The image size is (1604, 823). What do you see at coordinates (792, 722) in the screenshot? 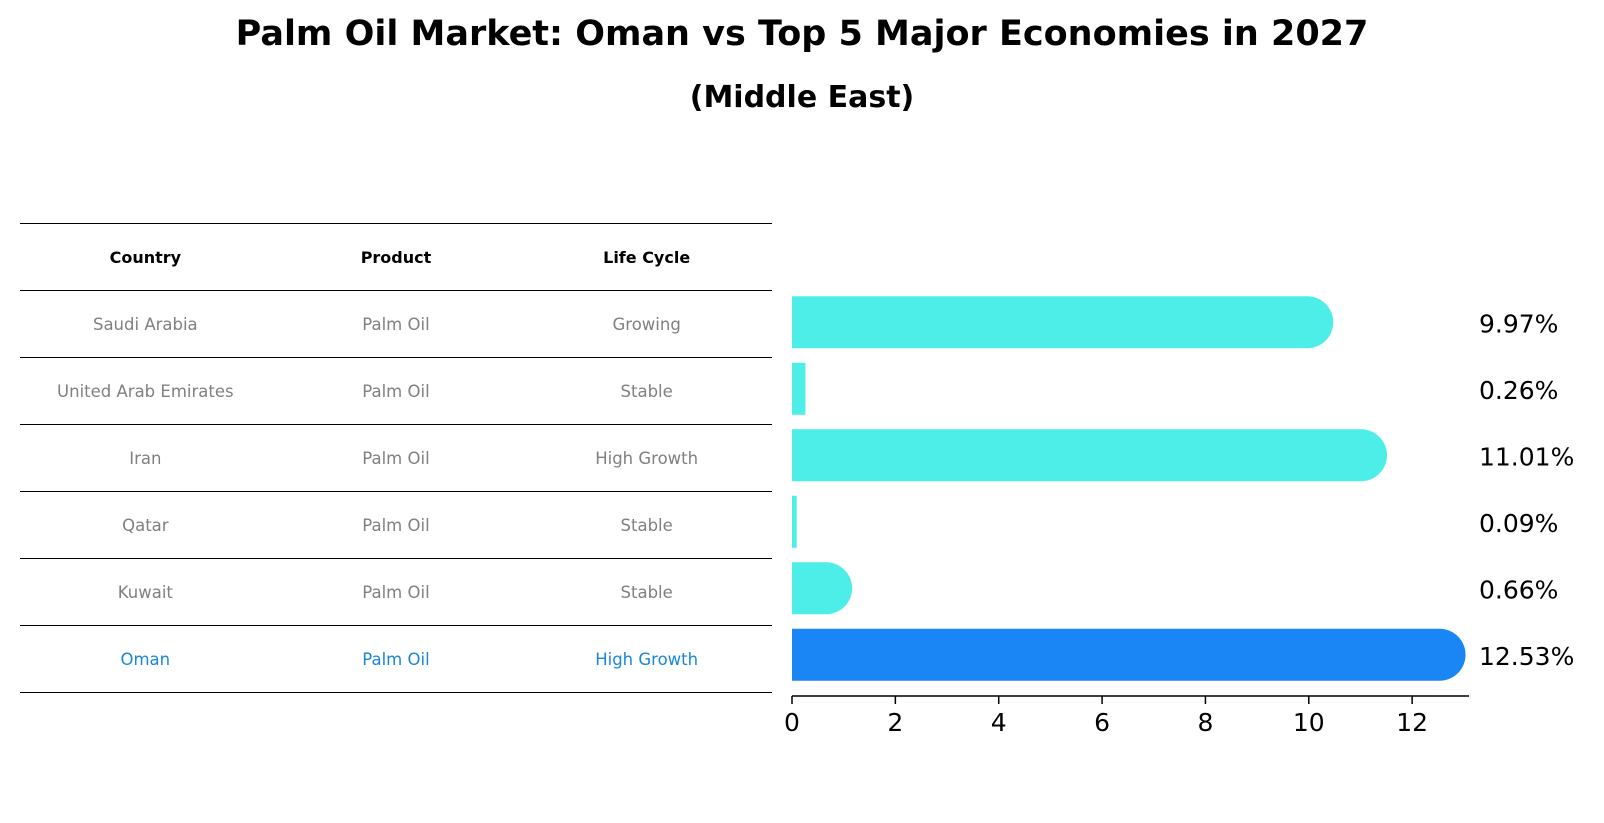
I see `x-tick-label: 0` at bounding box center [792, 722].